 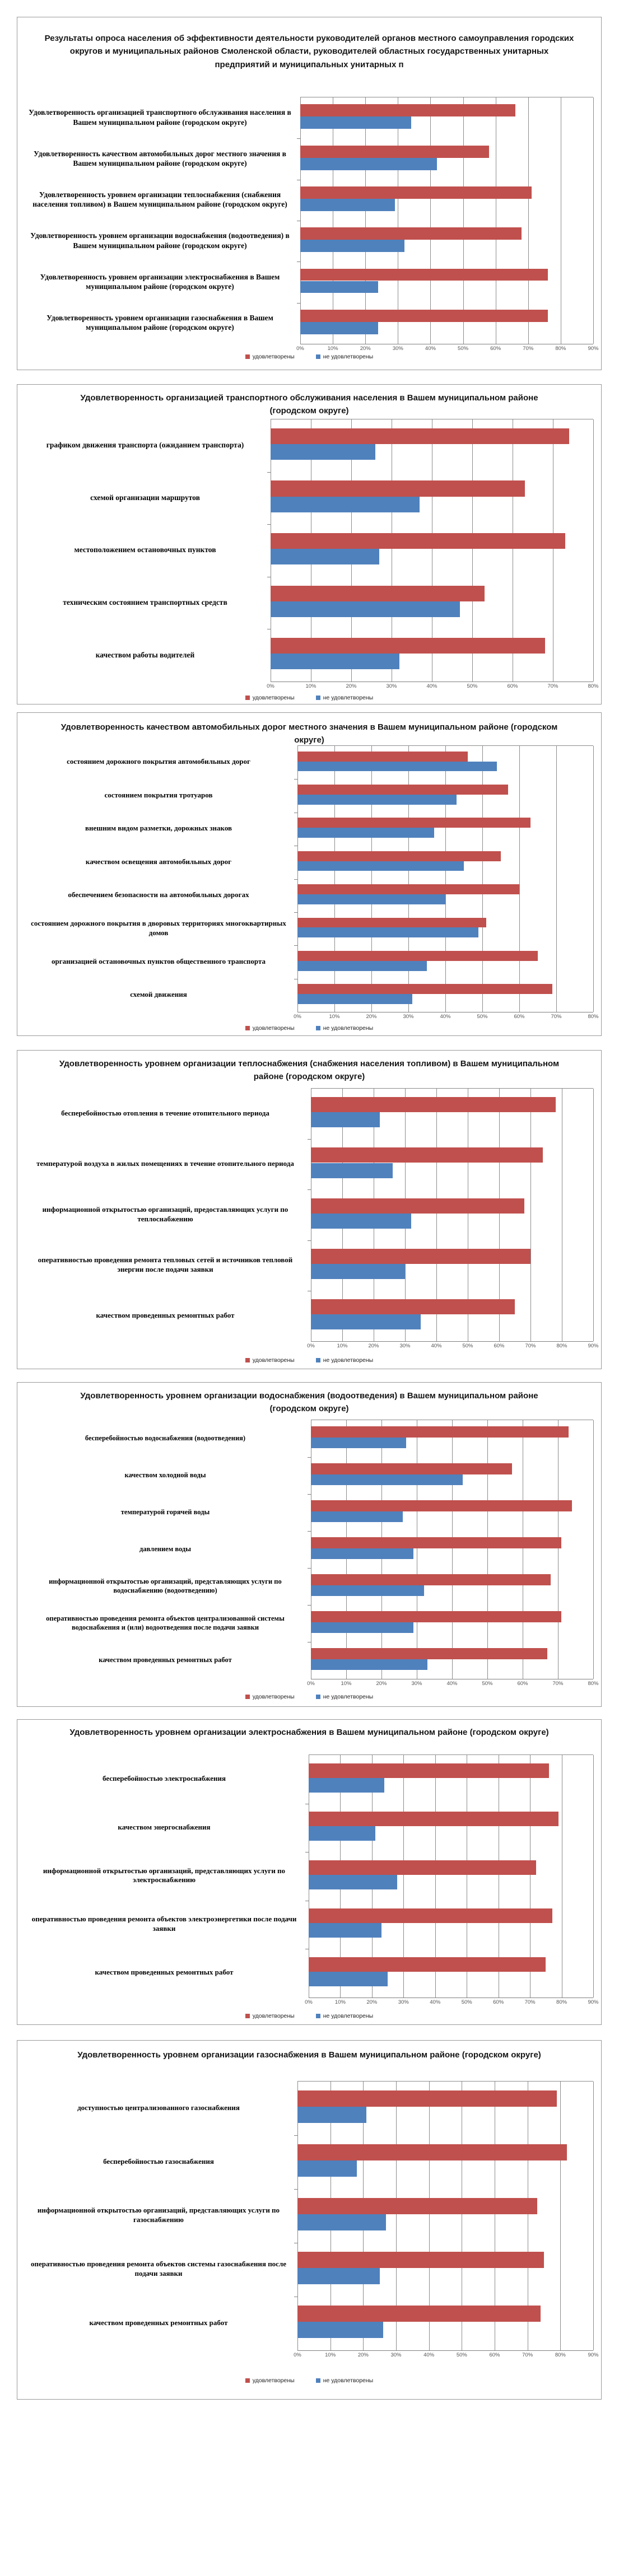 I want to click on x-axis-tick-label: 30%, so click(x=405, y=1346).